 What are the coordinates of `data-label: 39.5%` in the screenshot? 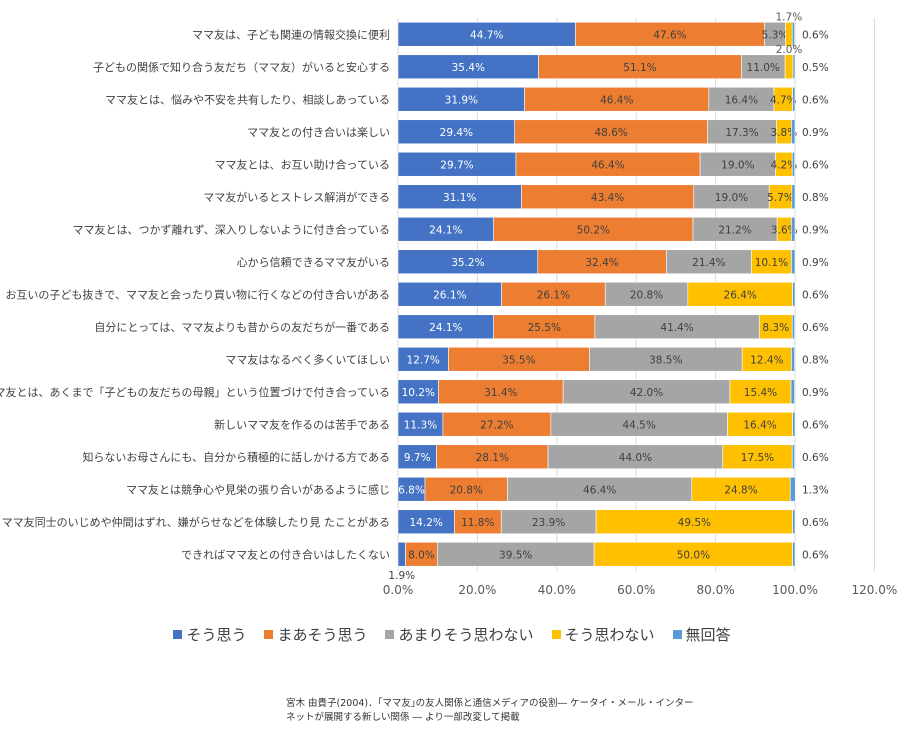 It's located at (515, 555).